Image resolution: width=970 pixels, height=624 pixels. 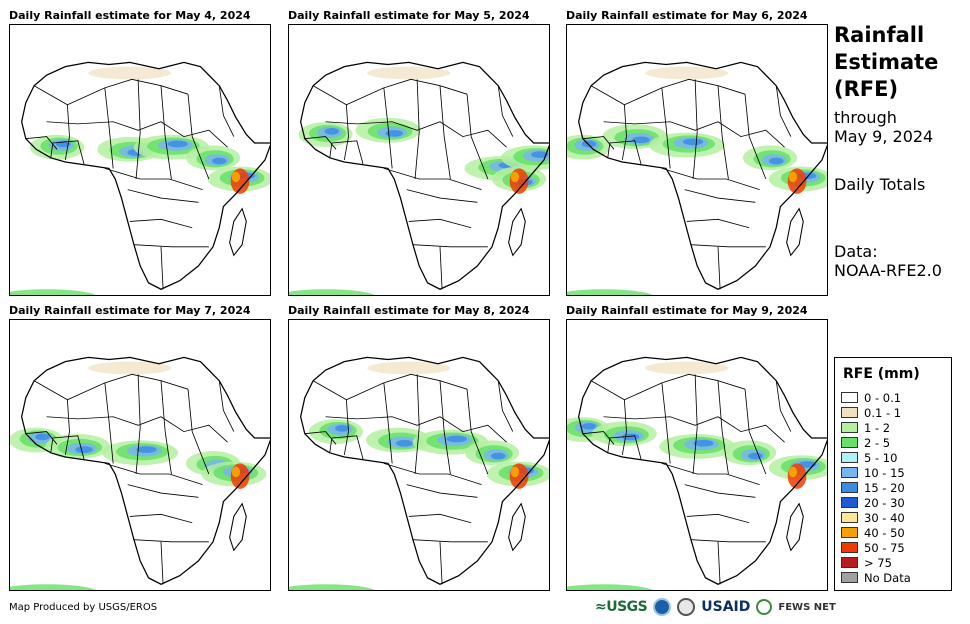 What do you see at coordinates (884, 547) in the screenshot?
I see `legend-label: 50 - 75` at bounding box center [884, 547].